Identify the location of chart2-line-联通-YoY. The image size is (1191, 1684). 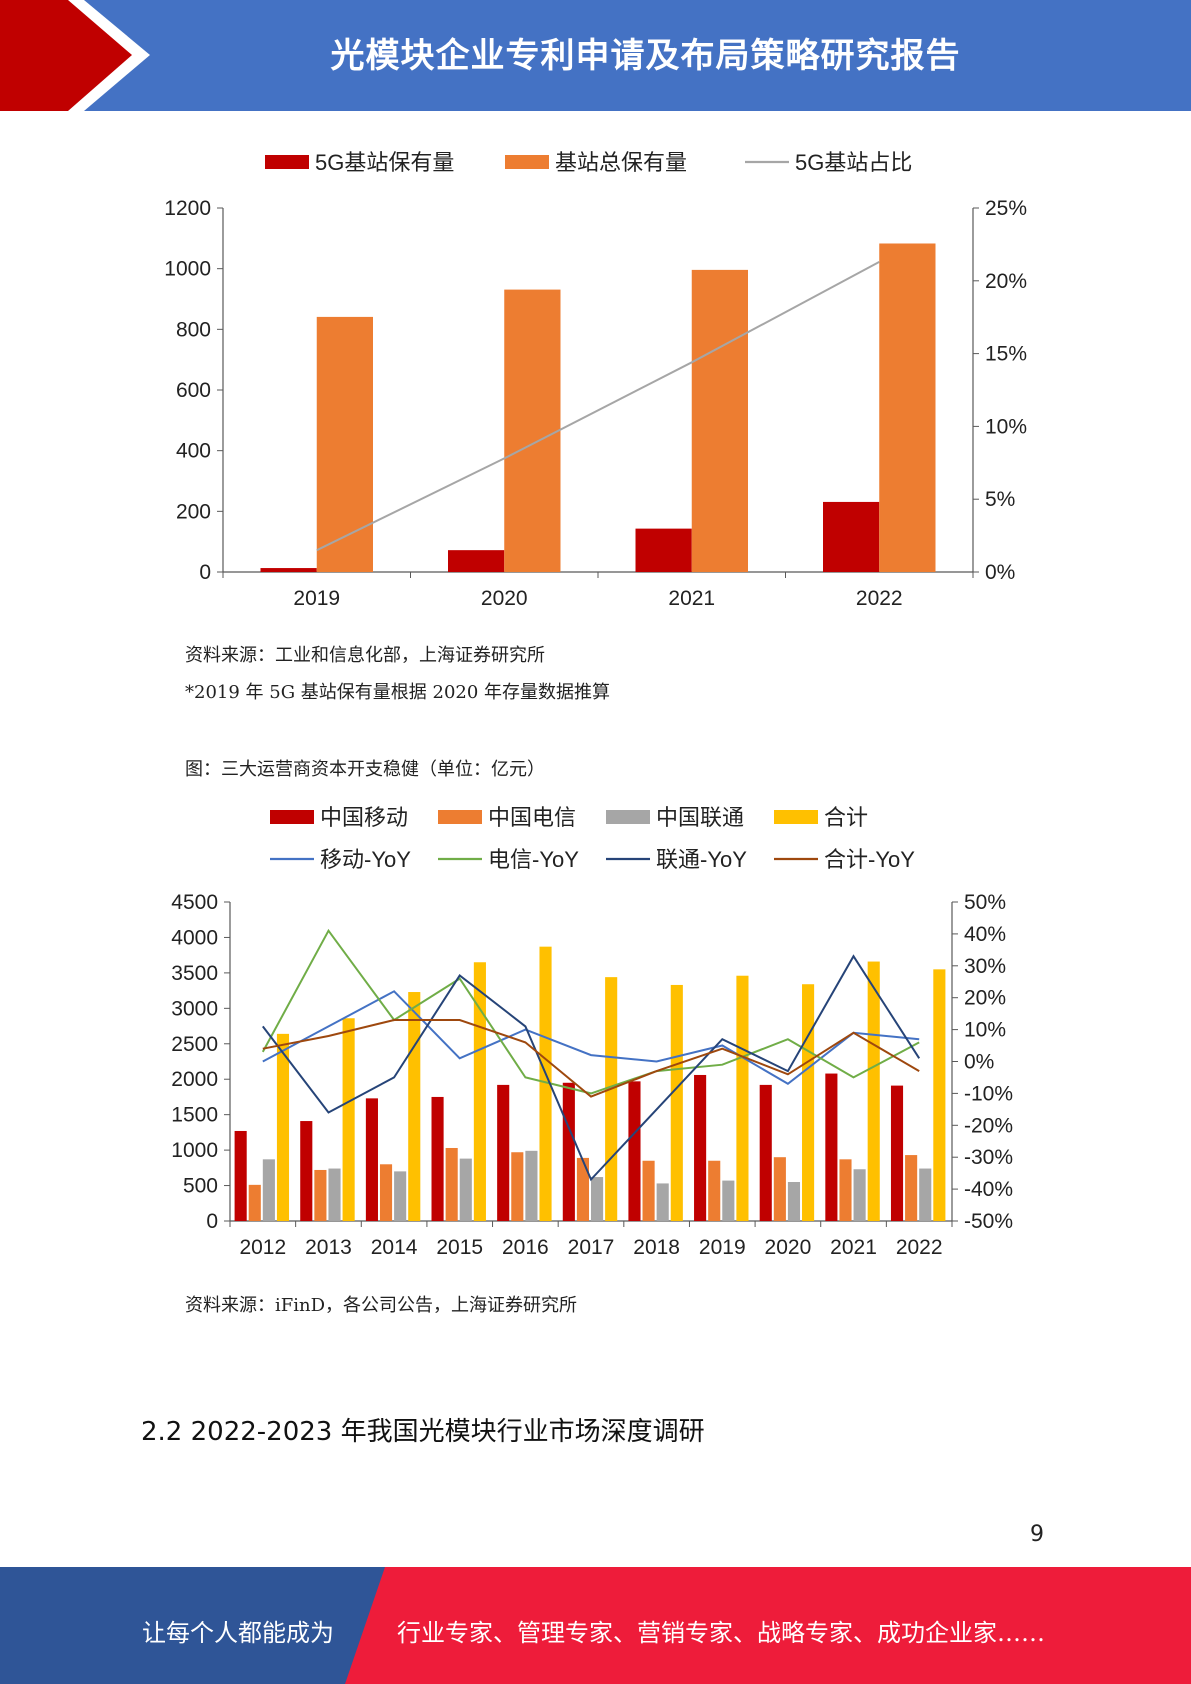
(591, 1068).